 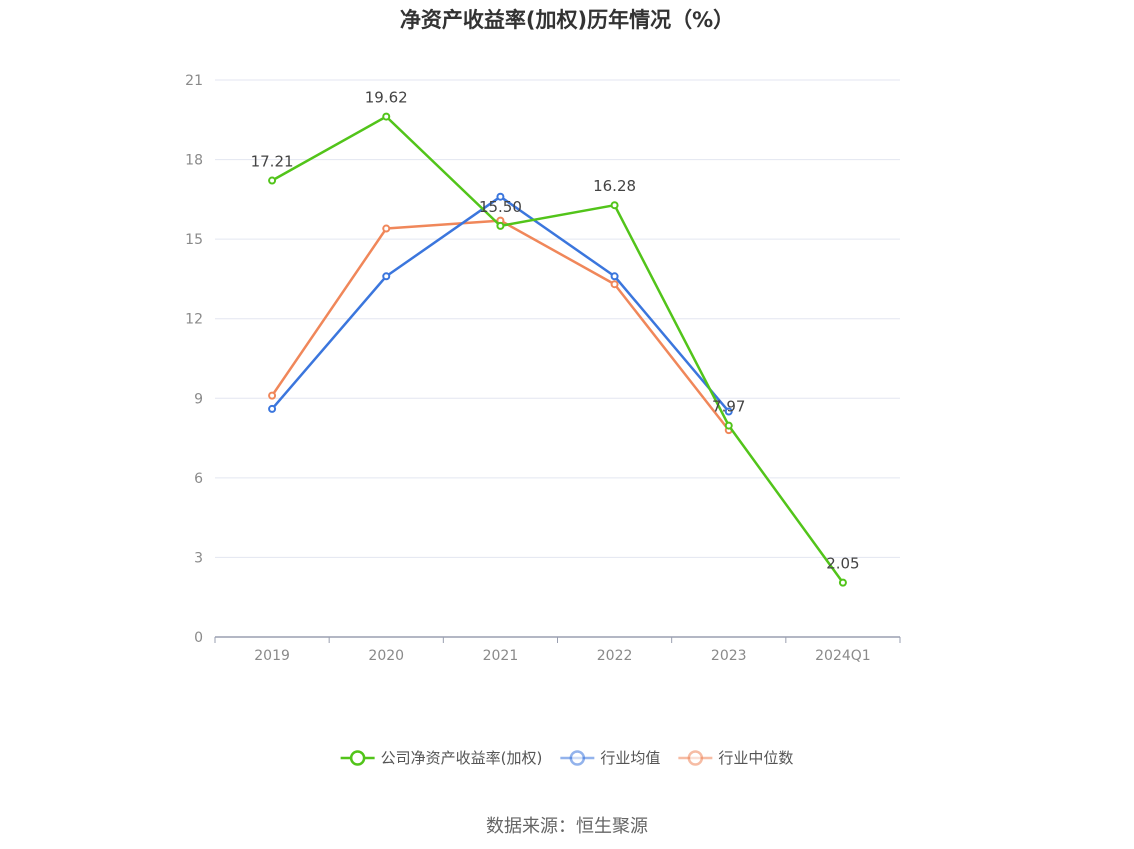 What do you see at coordinates (194, 320) in the screenshot?
I see `y-tick-label: 12` at bounding box center [194, 320].